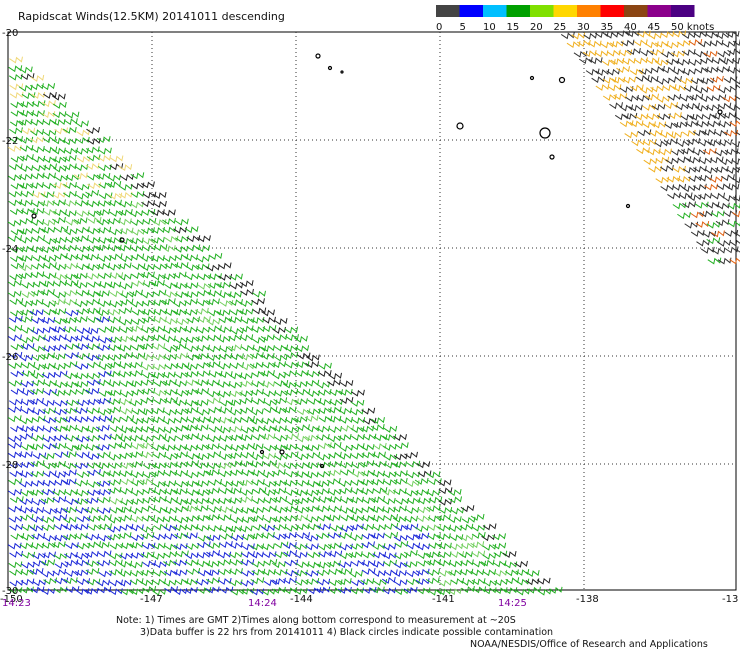  I want to click on island-outline, so click(562, 80).